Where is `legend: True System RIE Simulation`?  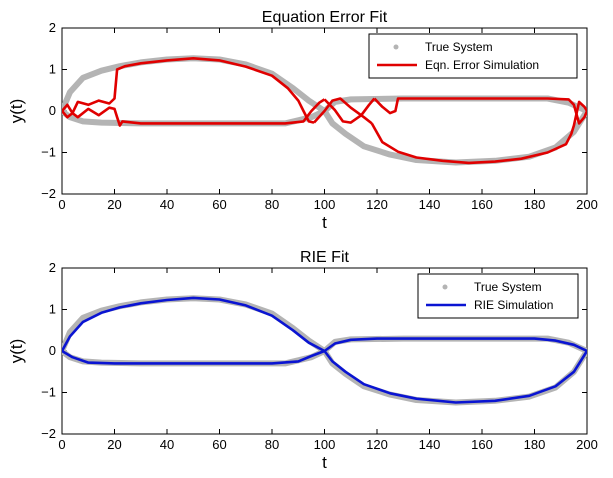
legend: True System RIE Simulation is located at coordinates (498, 296).